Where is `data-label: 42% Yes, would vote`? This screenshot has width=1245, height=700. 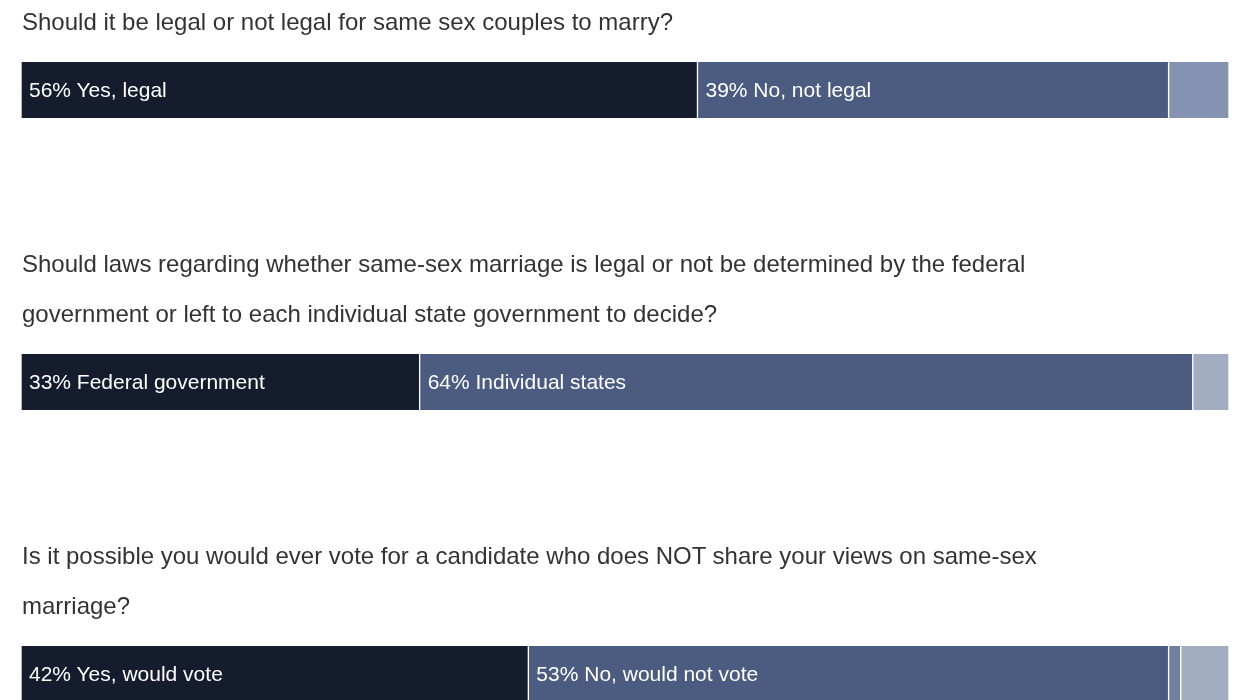 data-label: 42% Yes, would vote is located at coordinates (126, 673).